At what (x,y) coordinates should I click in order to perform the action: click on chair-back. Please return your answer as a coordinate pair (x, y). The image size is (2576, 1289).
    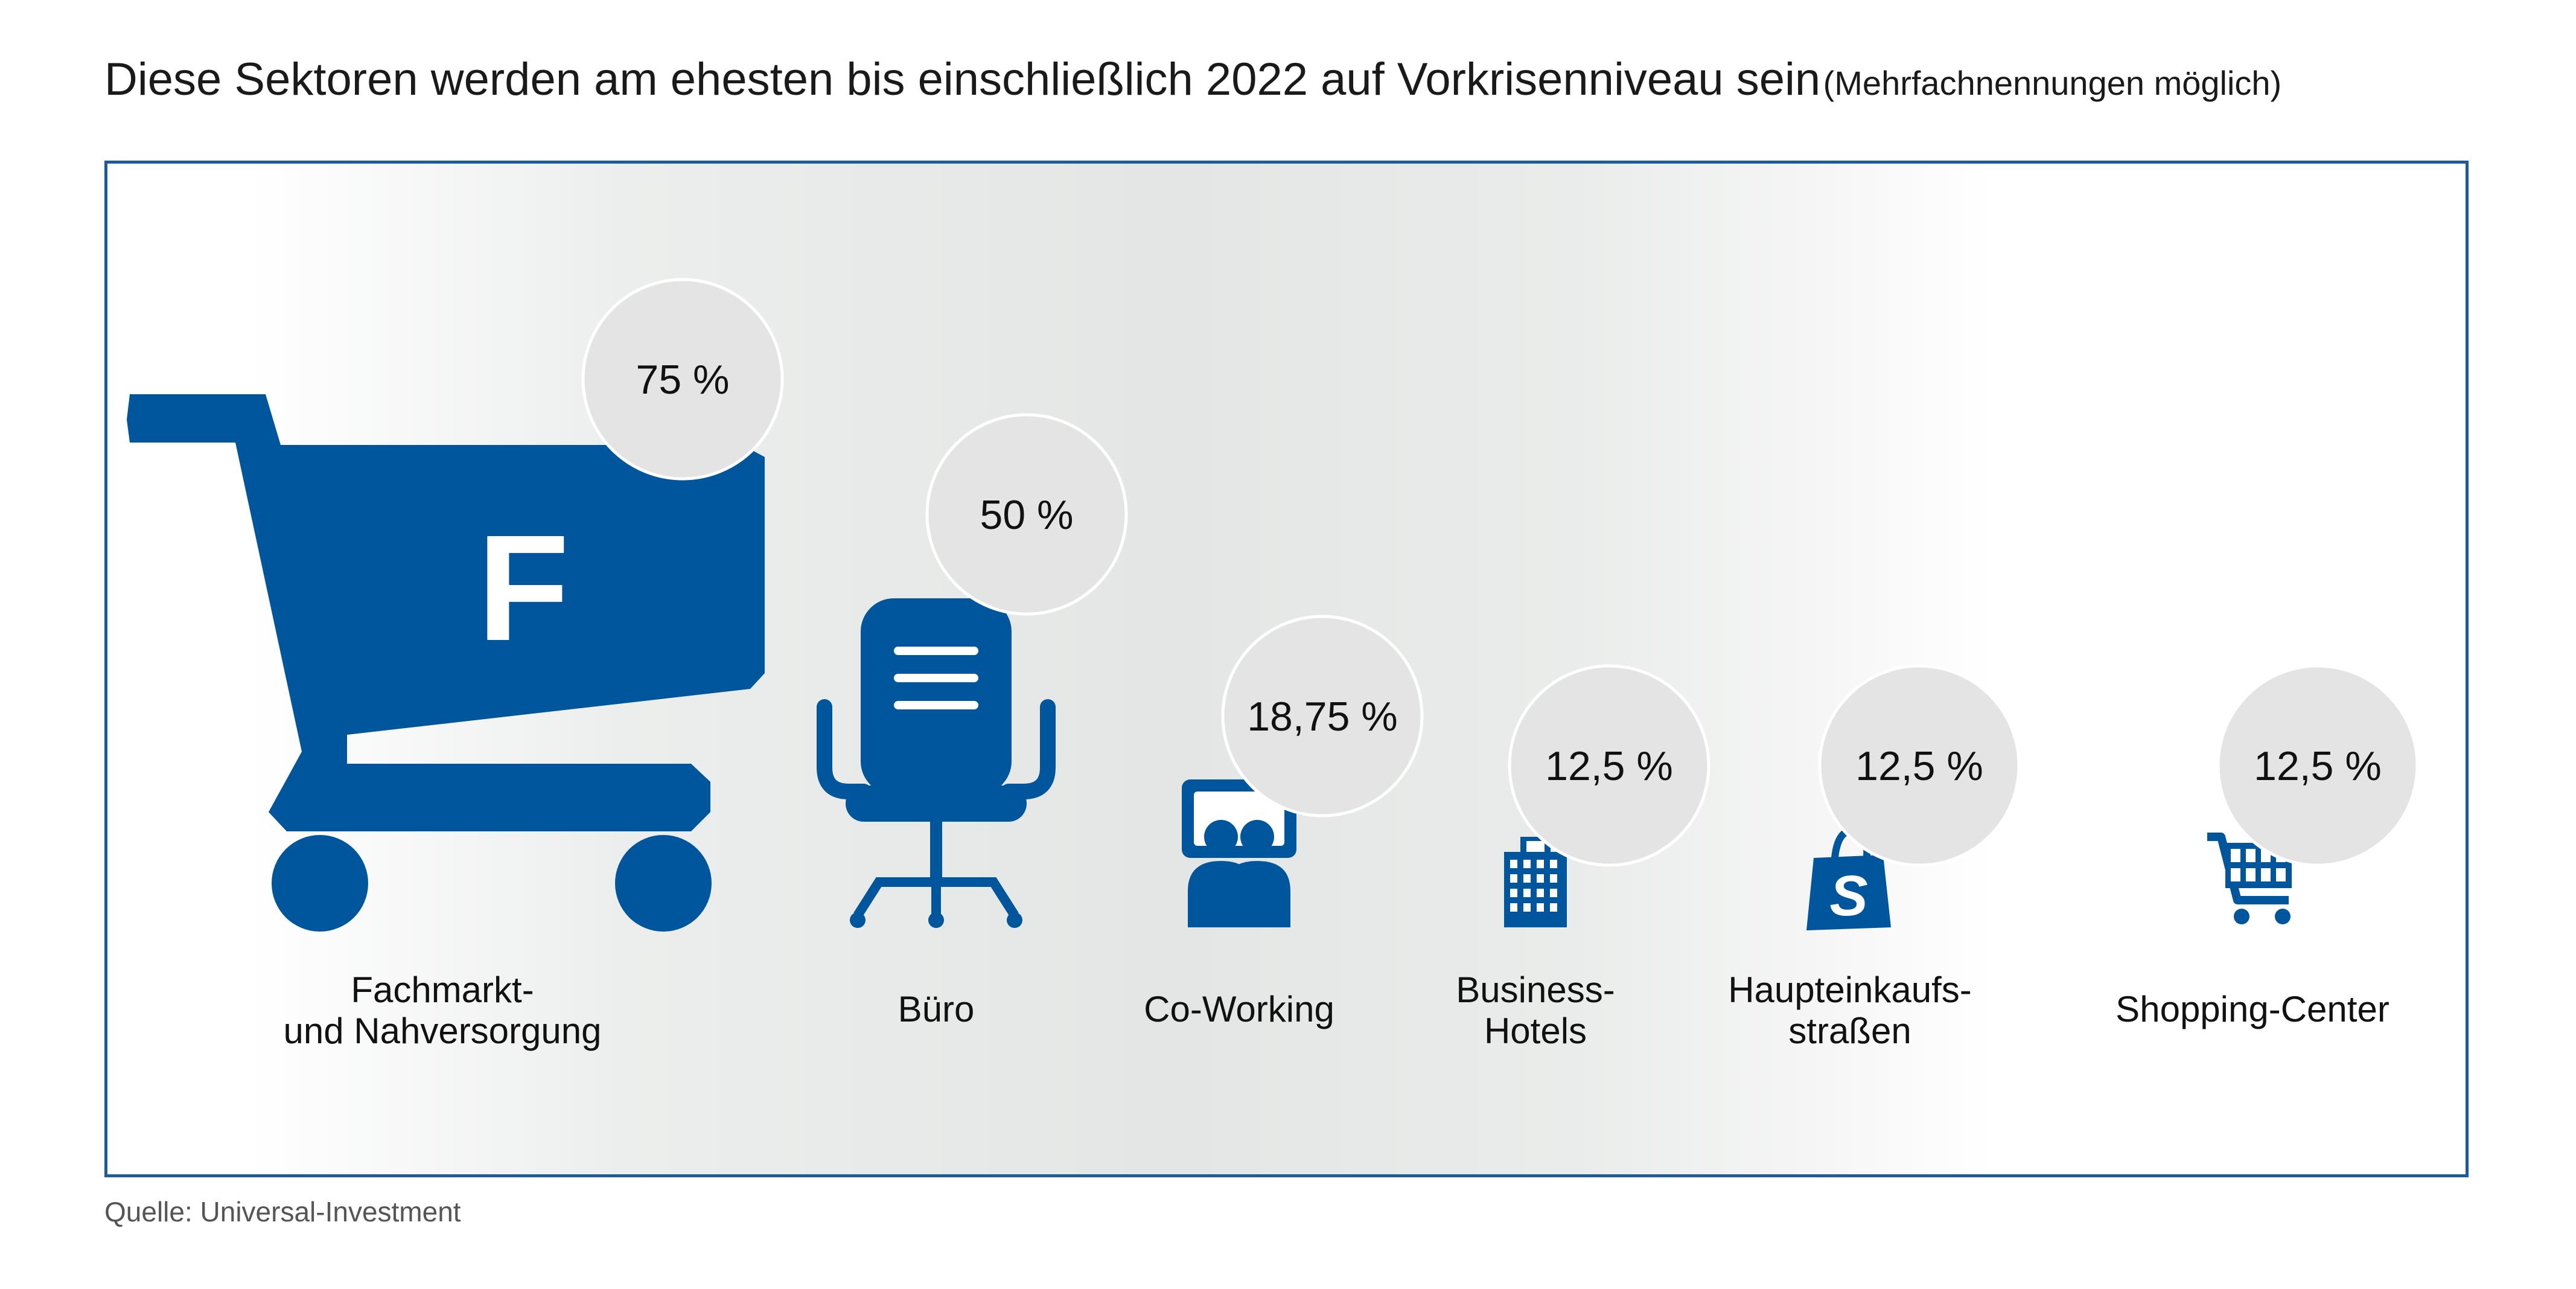
    Looking at the image, I should click on (936, 696).